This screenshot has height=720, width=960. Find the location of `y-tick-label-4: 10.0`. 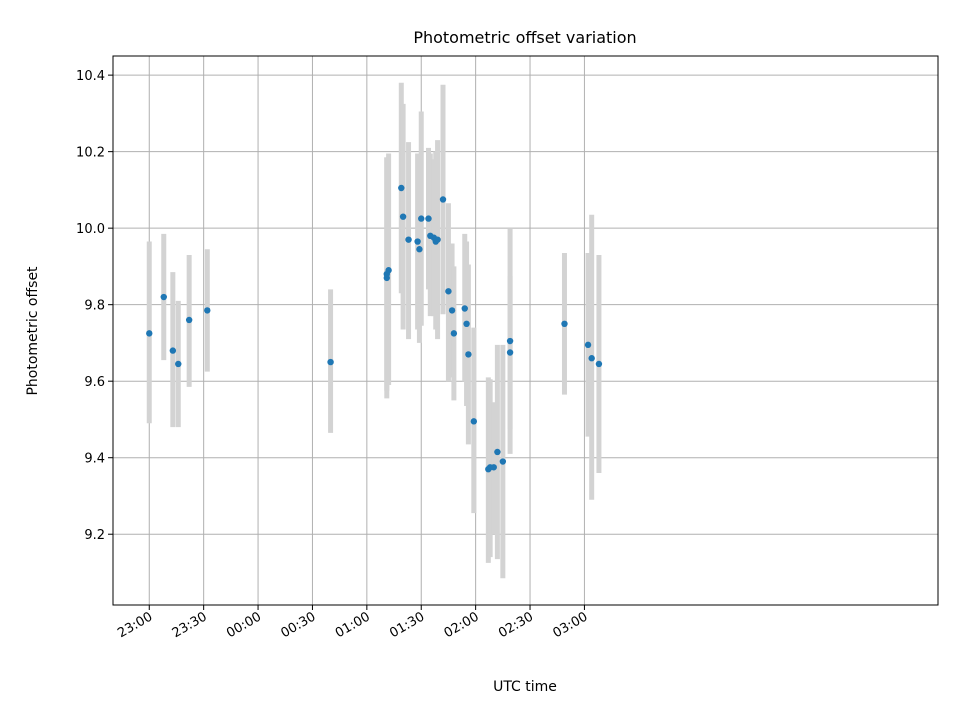

y-tick-label-4: 10.0 is located at coordinates (90, 229).